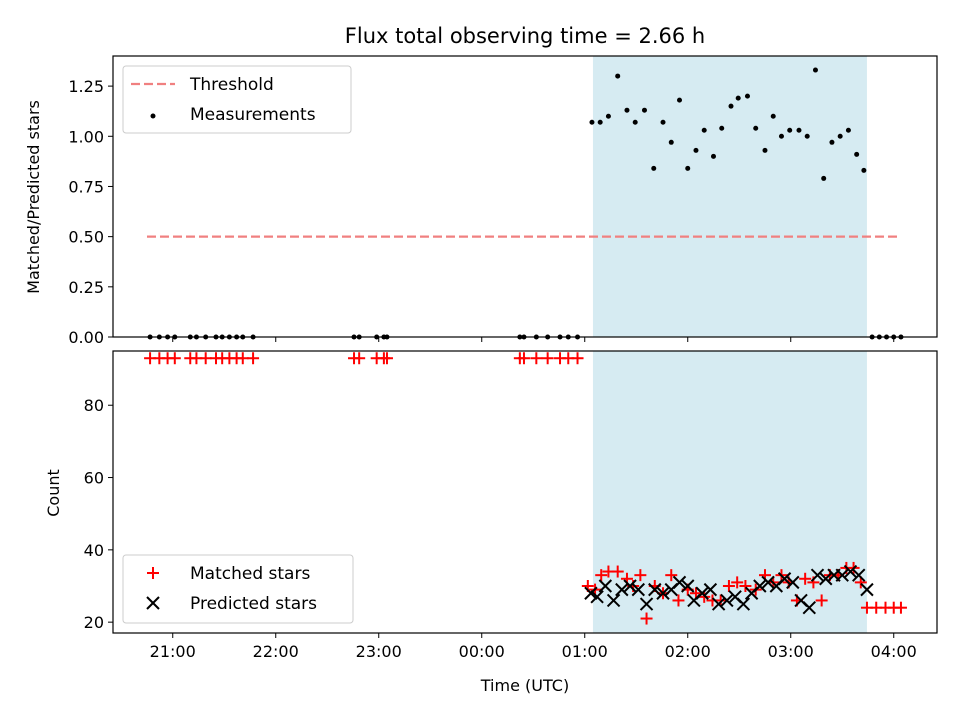 This screenshot has width=960, height=720. I want to click on x-tick-label: 00:00, so click(482, 651).